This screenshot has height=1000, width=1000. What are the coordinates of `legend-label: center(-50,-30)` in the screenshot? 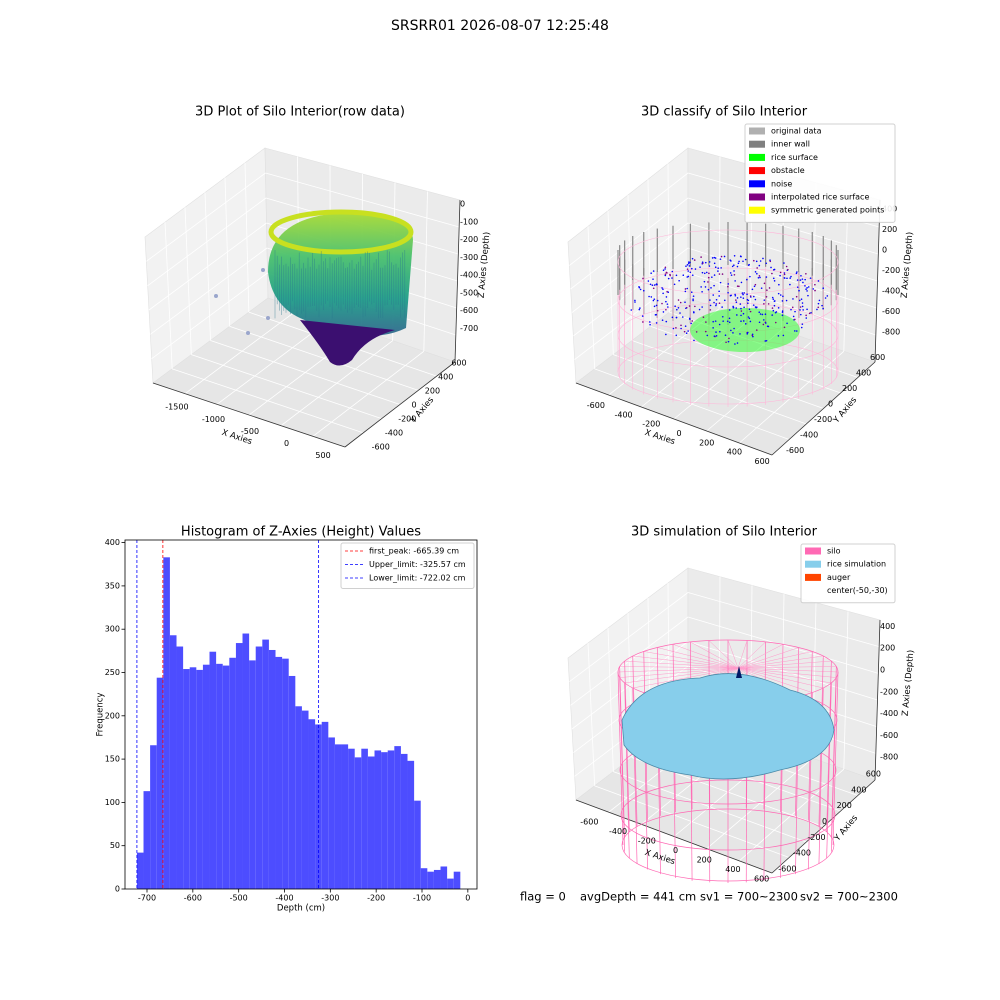 It's located at (857, 590).